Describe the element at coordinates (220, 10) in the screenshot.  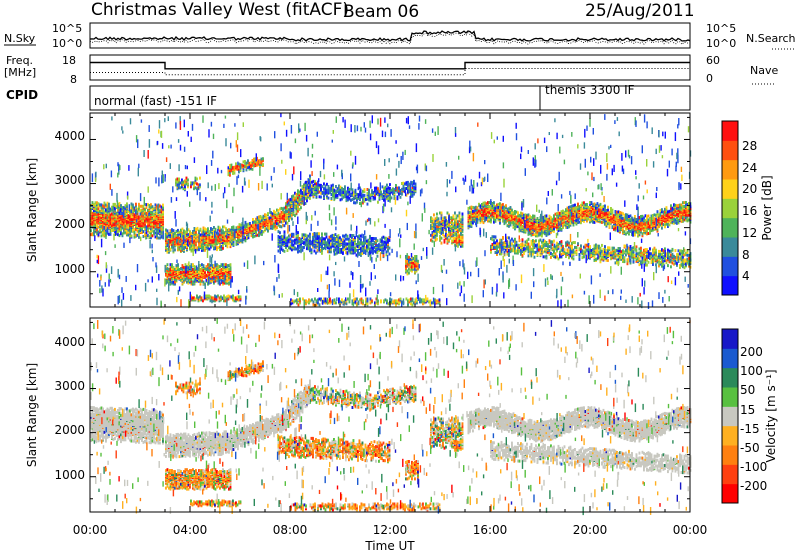
I see `chart-title: Christmas Valley West (fitACF)` at that location.